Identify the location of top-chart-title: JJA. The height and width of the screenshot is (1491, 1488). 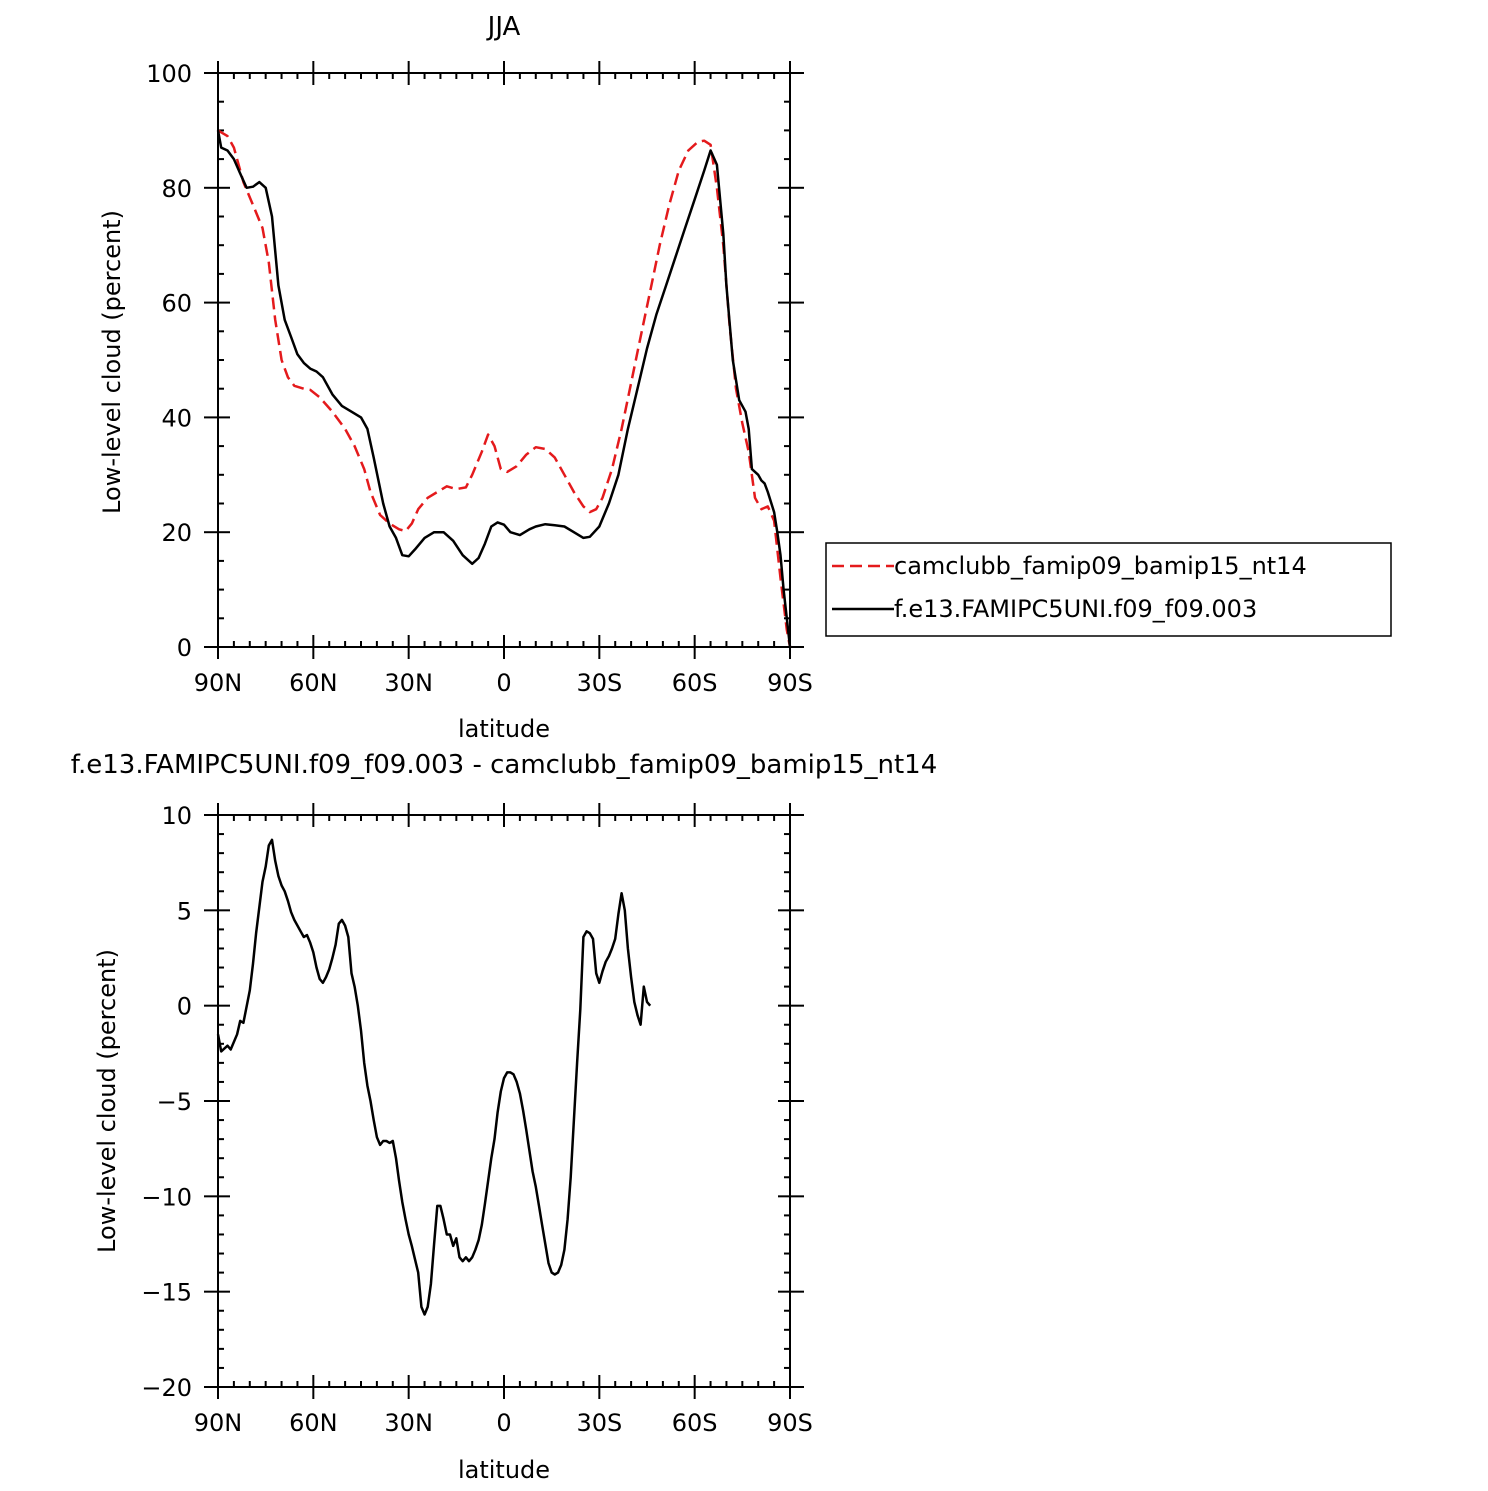
(503, 27).